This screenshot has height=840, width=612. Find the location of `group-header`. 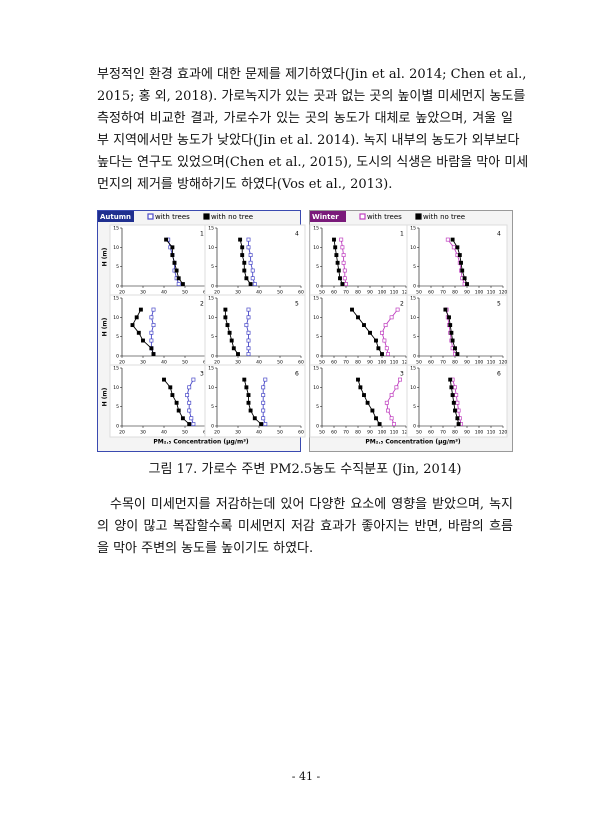

group-header is located at coordinates (328, 216).